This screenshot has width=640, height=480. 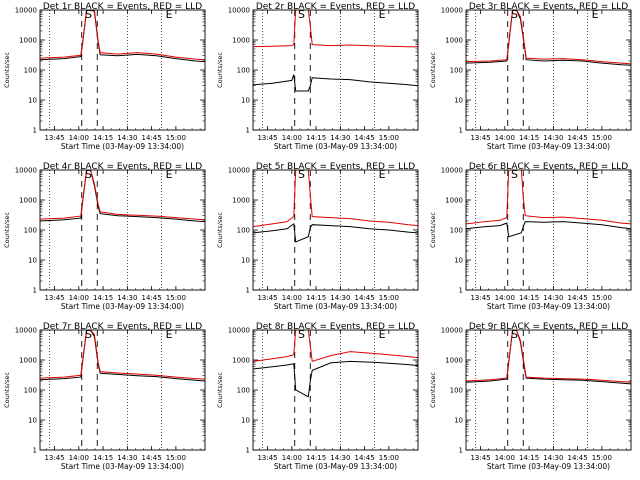 What do you see at coordinates (122, 167) in the screenshot?
I see `chart-title: Det 4r BLACK = Events, RED = LLD` at bounding box center [122, 167].